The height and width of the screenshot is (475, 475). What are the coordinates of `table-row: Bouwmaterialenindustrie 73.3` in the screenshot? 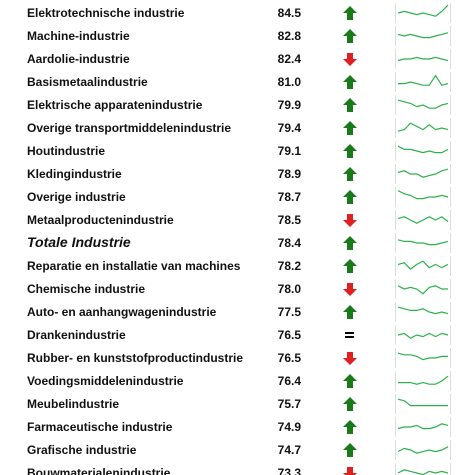 It's located at (237, 468).